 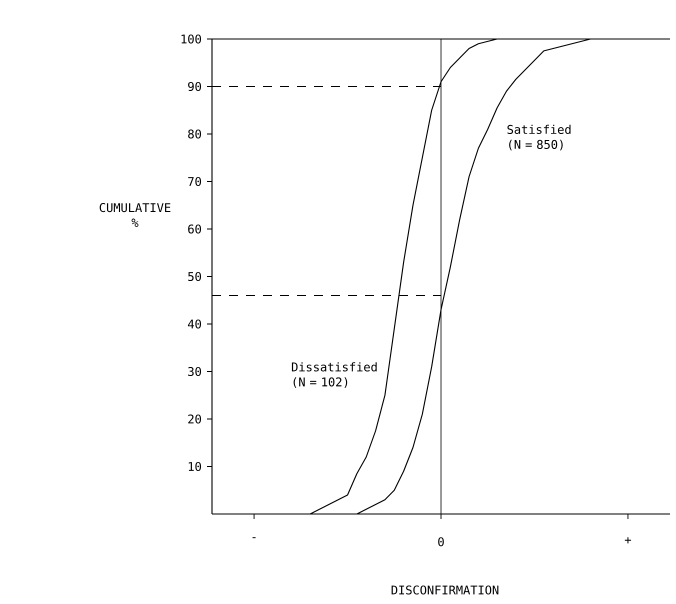 I want to click on y-tick-label: 100, so click(x=192, y=39).